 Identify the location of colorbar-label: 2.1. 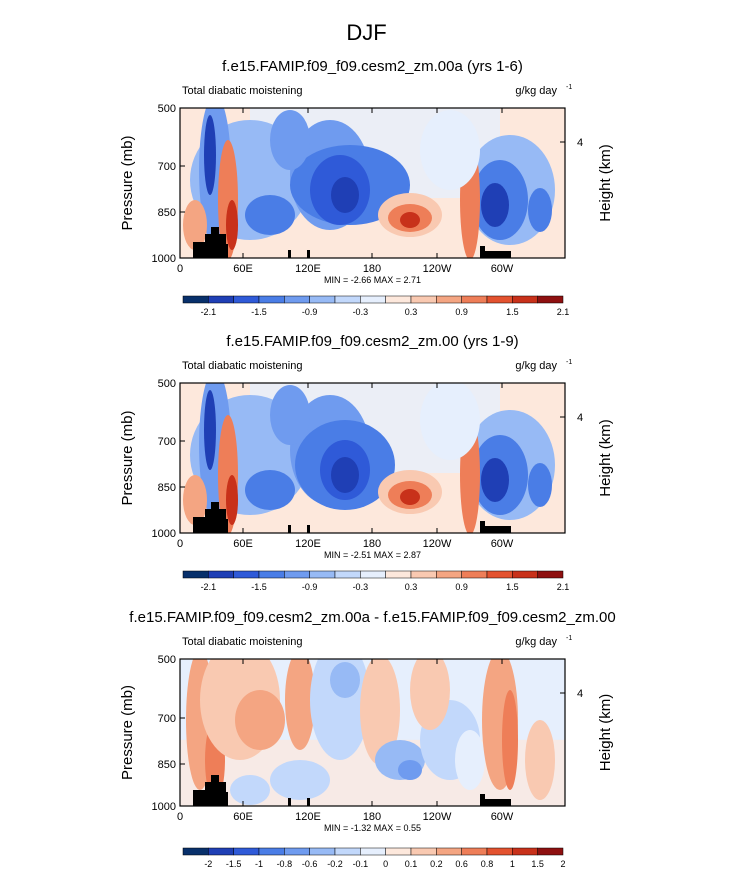
(563, 587).